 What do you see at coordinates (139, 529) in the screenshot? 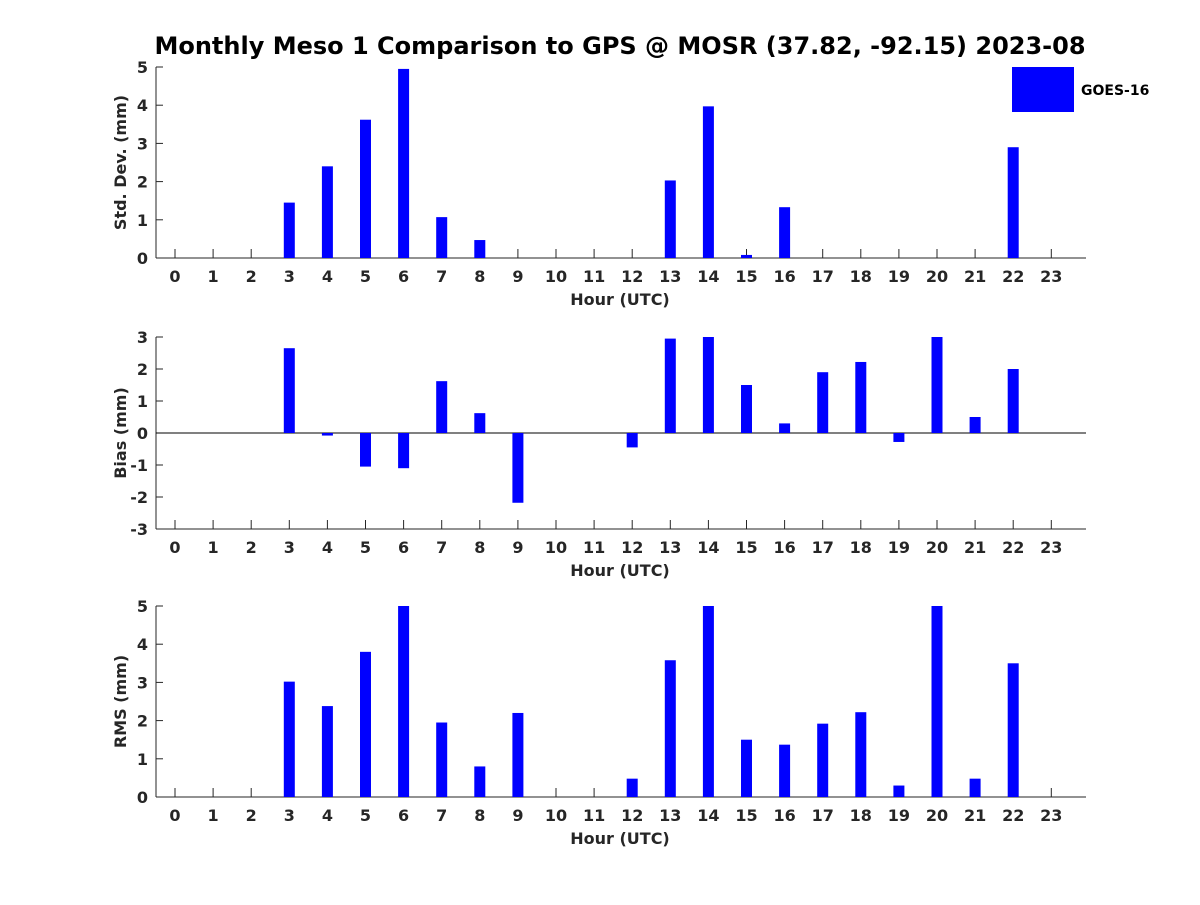
I see `y-tick-label: -3` at bounding box center [139, 529].